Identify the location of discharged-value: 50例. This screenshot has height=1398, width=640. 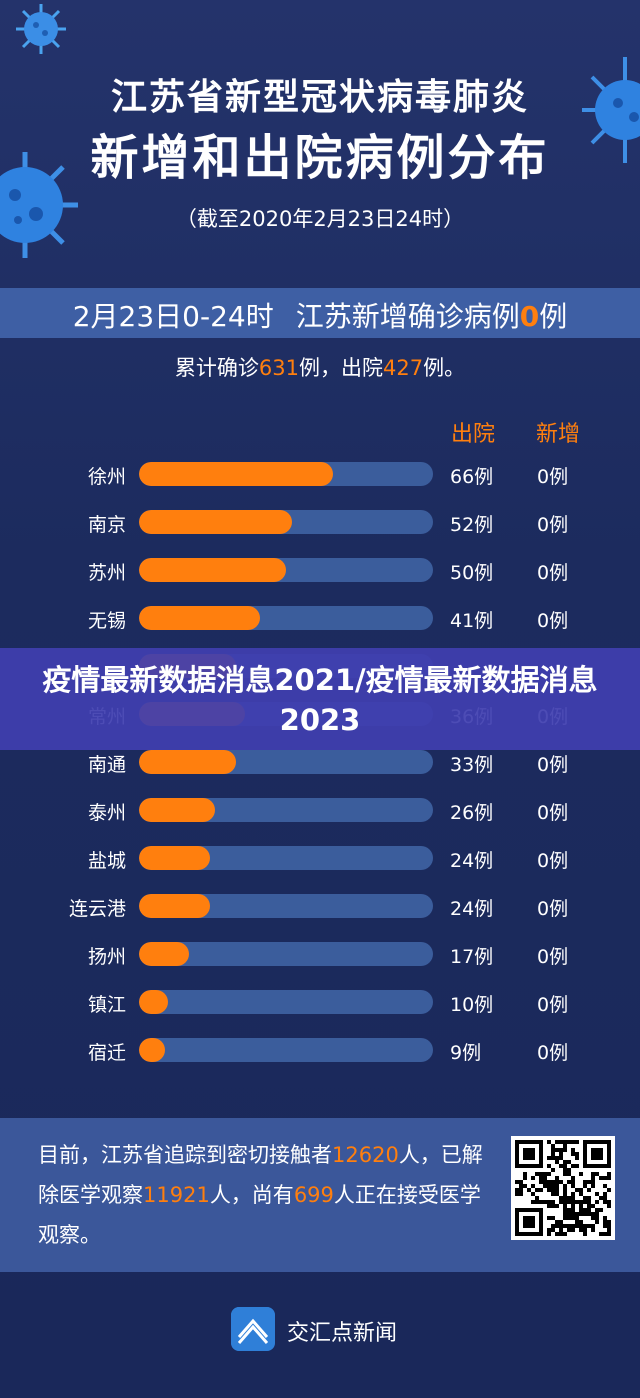
(472, 573).